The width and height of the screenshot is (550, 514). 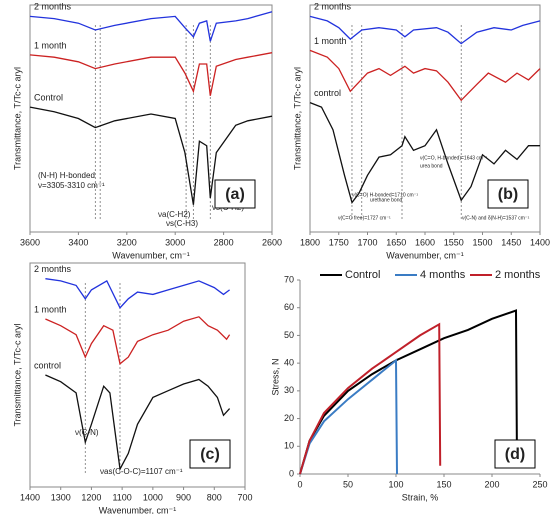 I want to click on y-tick-label: 60, so click(x=289, y=307).